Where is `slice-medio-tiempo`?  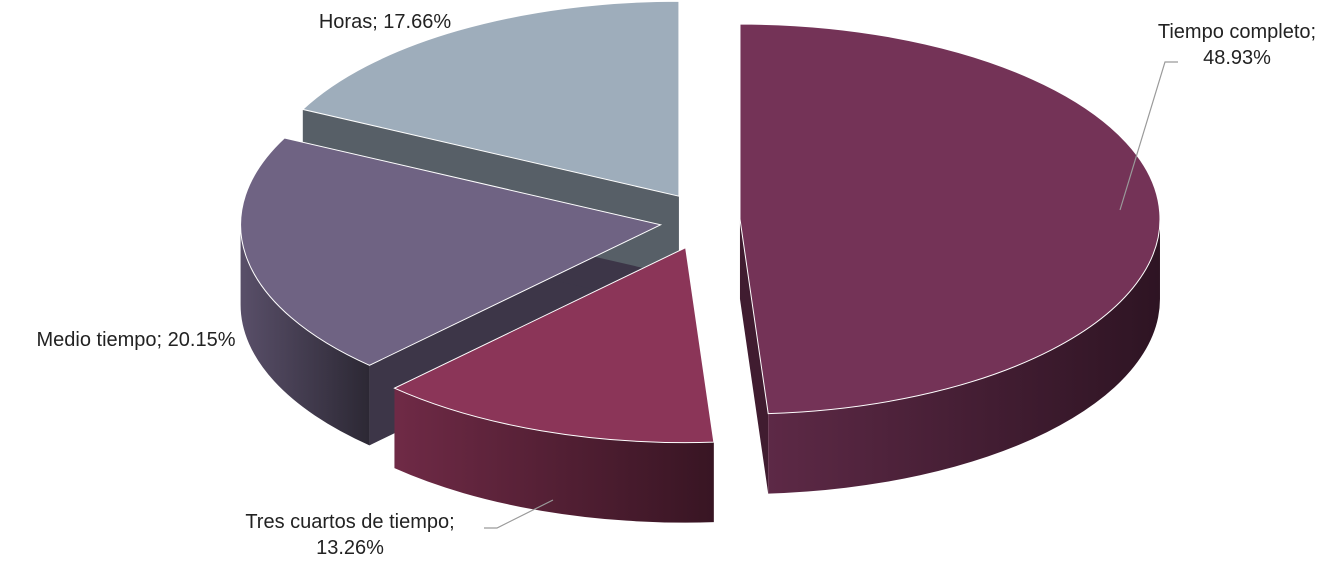
slice-medio-tiempo is located at coordinates (451, 251).